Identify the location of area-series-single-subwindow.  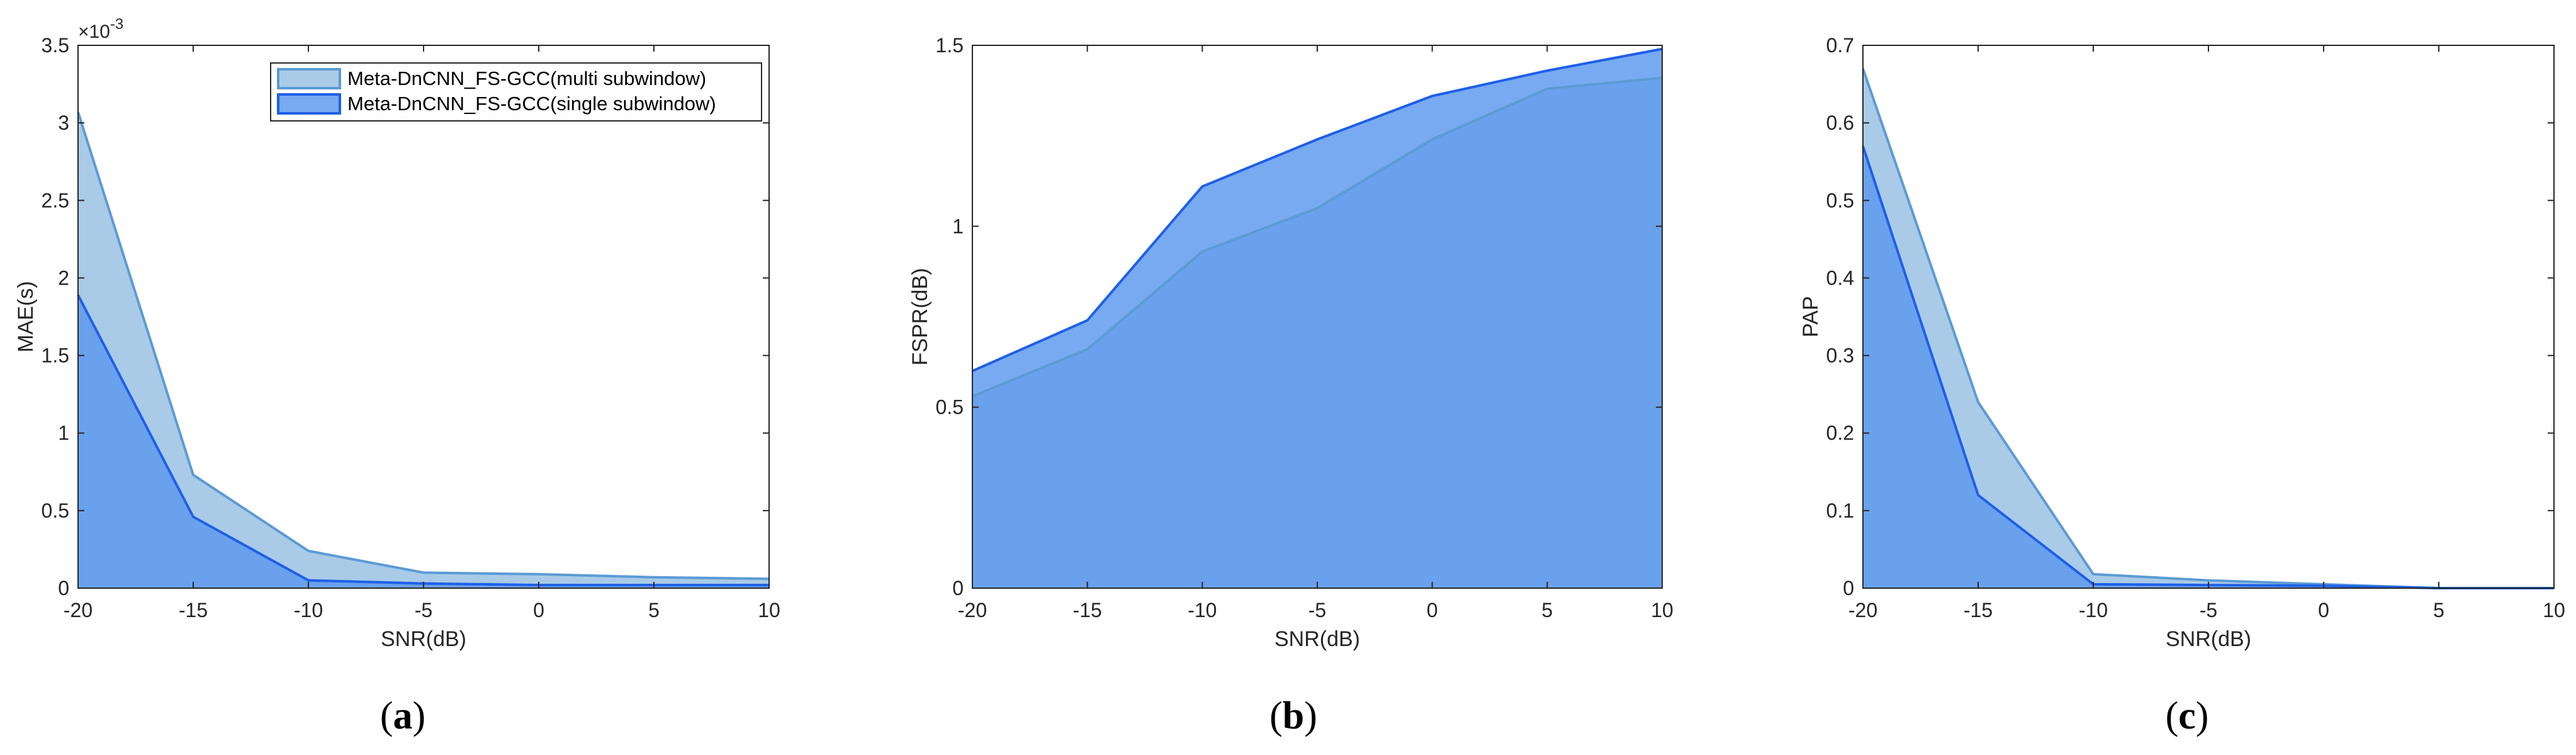
(423, 441).